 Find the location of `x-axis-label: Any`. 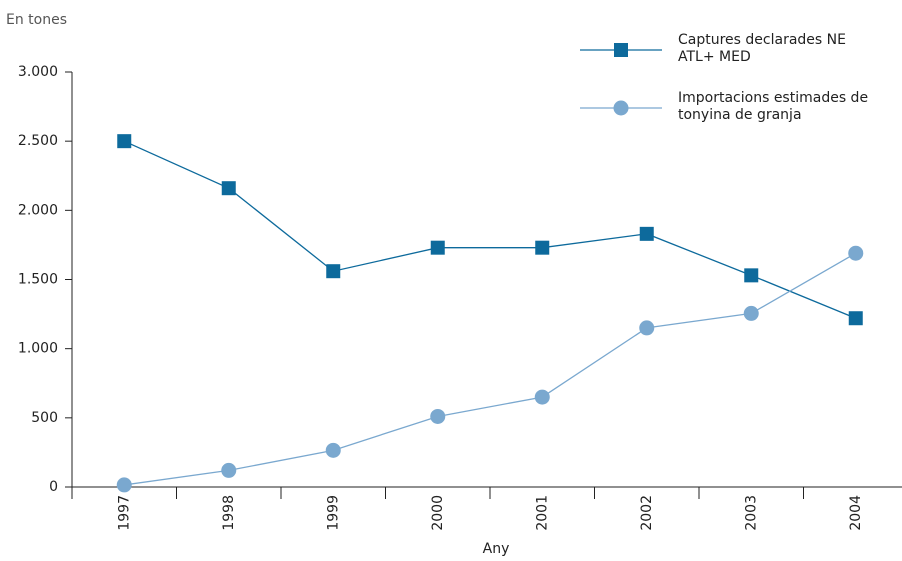

x-axis-label: Any is located at coordinates (496, 549).